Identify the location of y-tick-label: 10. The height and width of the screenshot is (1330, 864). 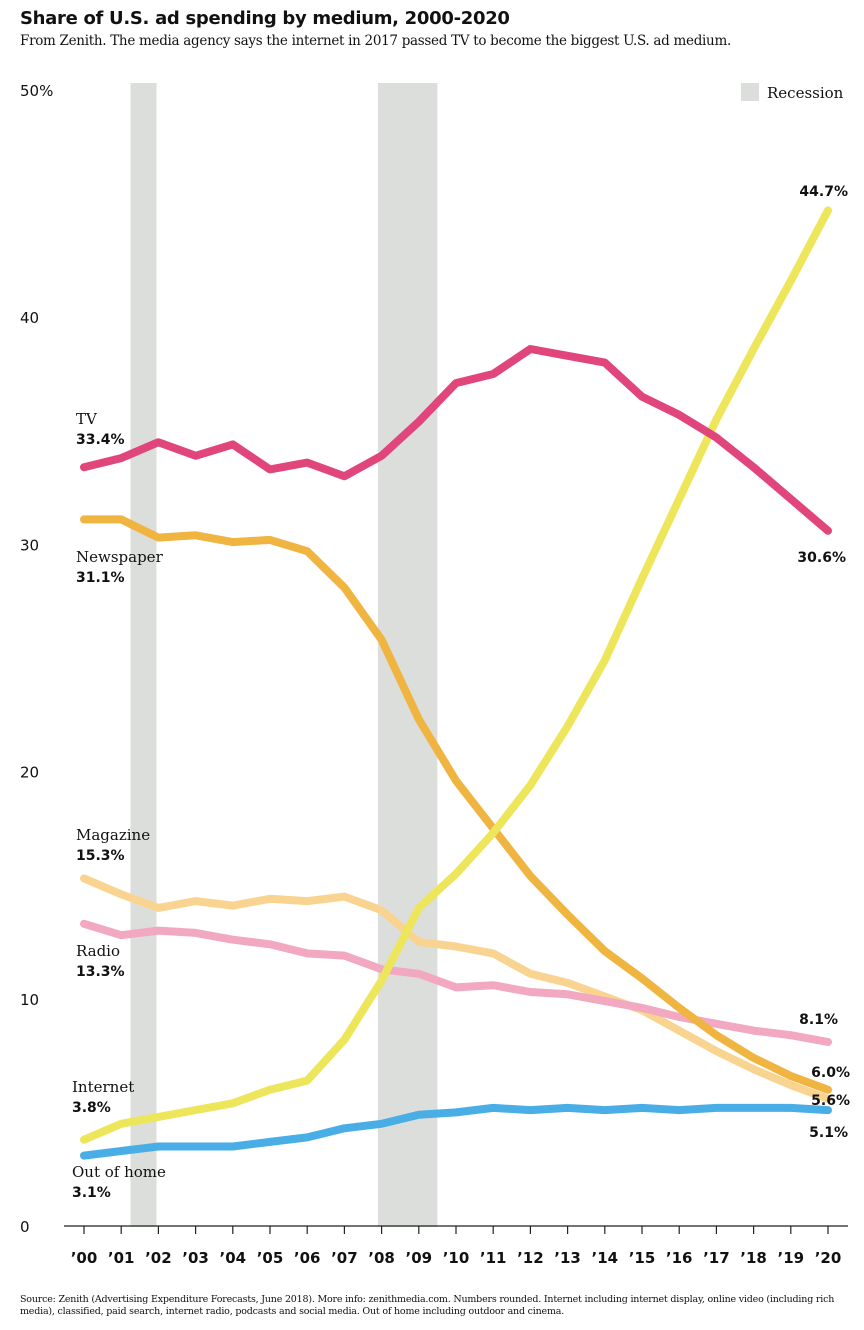
(29, 1000).